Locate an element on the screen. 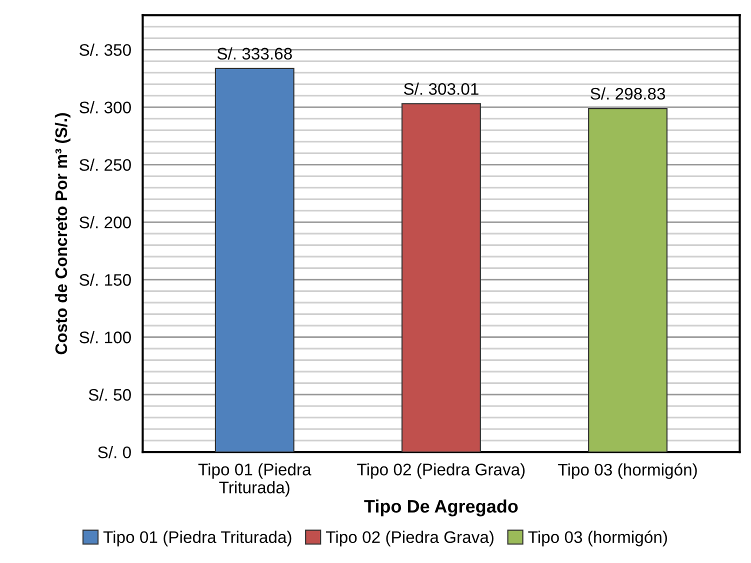  y-tick-label: S/. 250 is located at coordinates (105, 164).